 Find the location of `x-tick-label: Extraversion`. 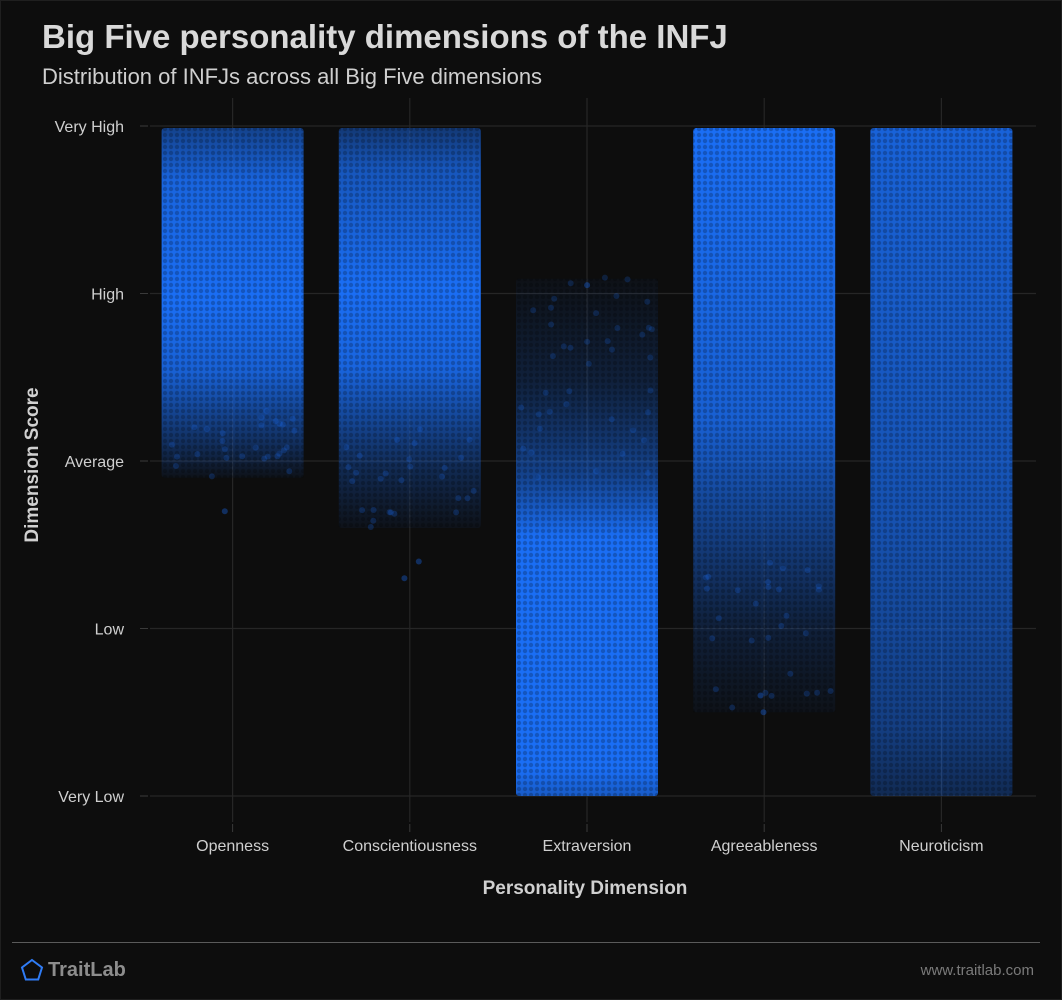

x-tick-label: Extraversion is located at coordinates (587, 846).